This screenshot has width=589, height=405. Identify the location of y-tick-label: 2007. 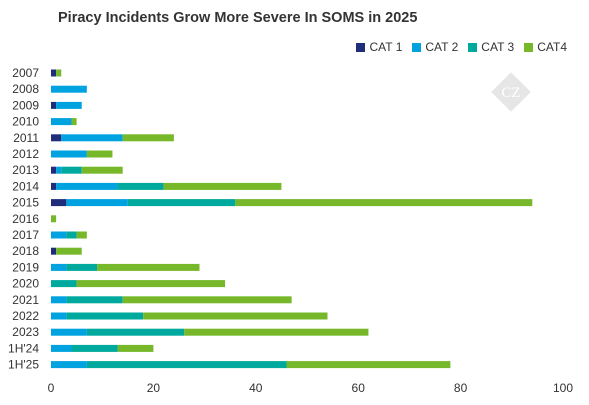
(25, 73).